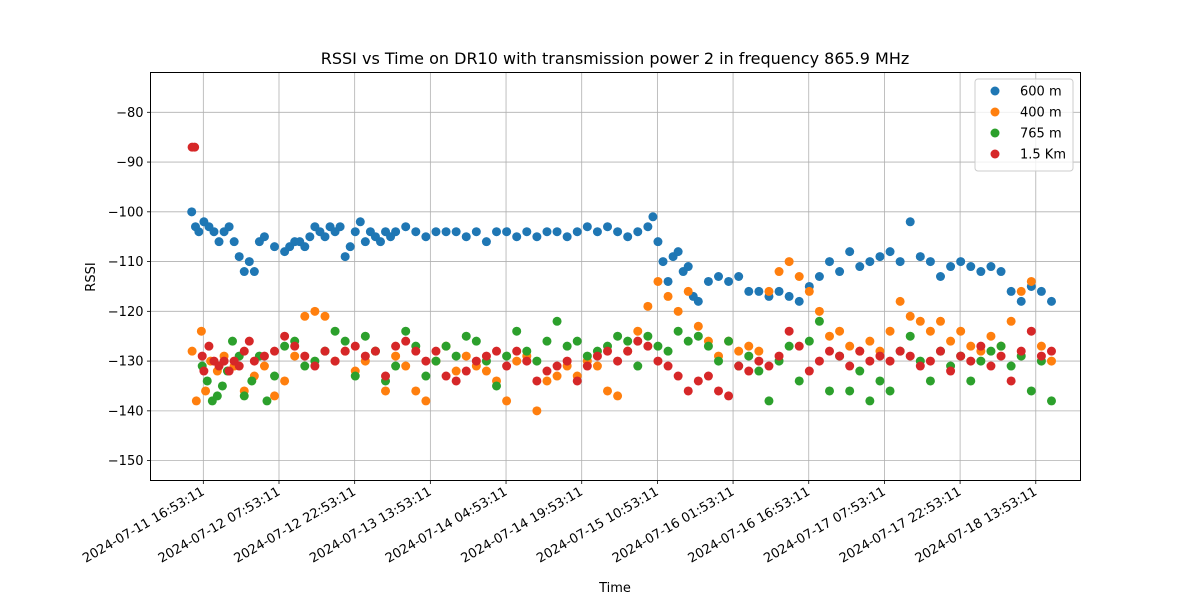  I want to click on y-tick-label: −90, so click(129, 163).